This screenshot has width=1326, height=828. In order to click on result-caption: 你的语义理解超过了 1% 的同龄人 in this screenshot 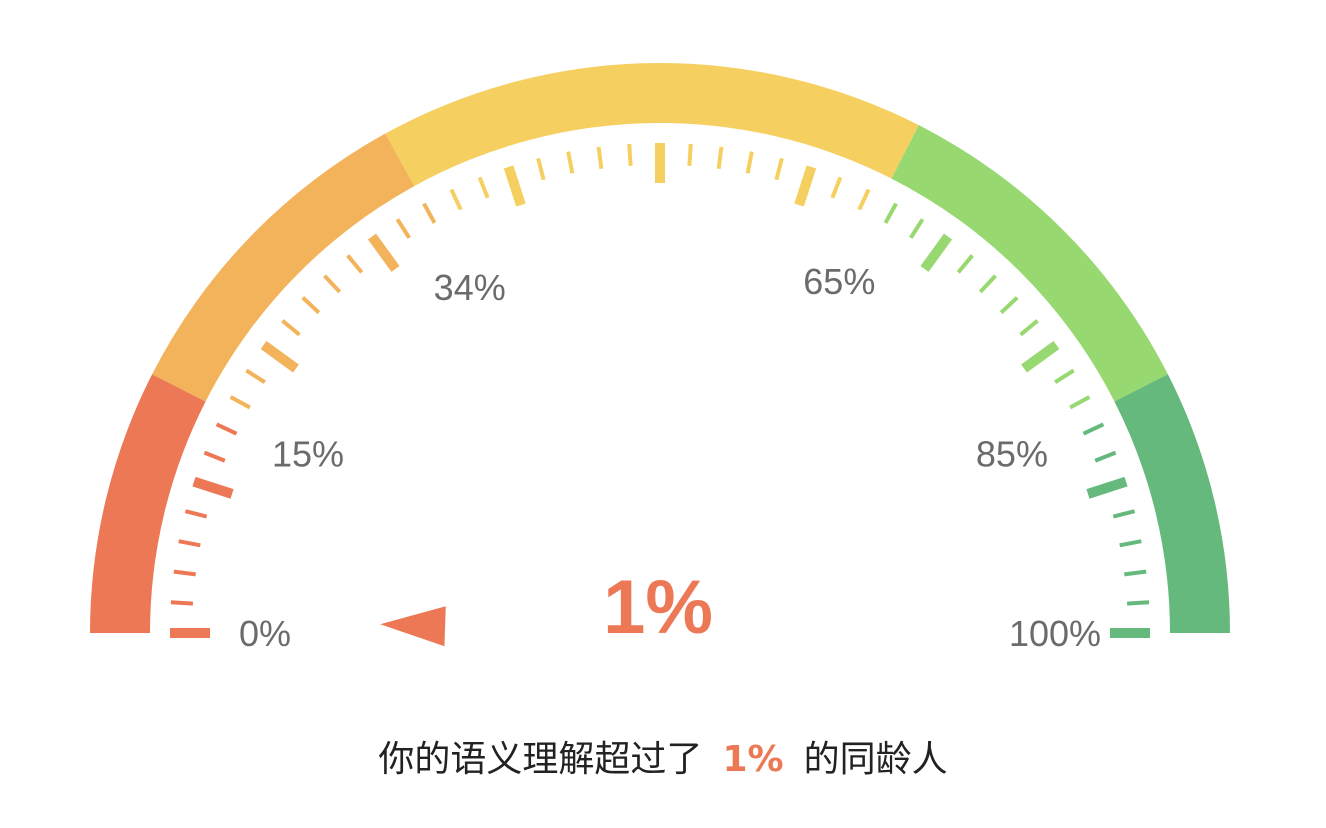, I will do `click(663, 756)`.